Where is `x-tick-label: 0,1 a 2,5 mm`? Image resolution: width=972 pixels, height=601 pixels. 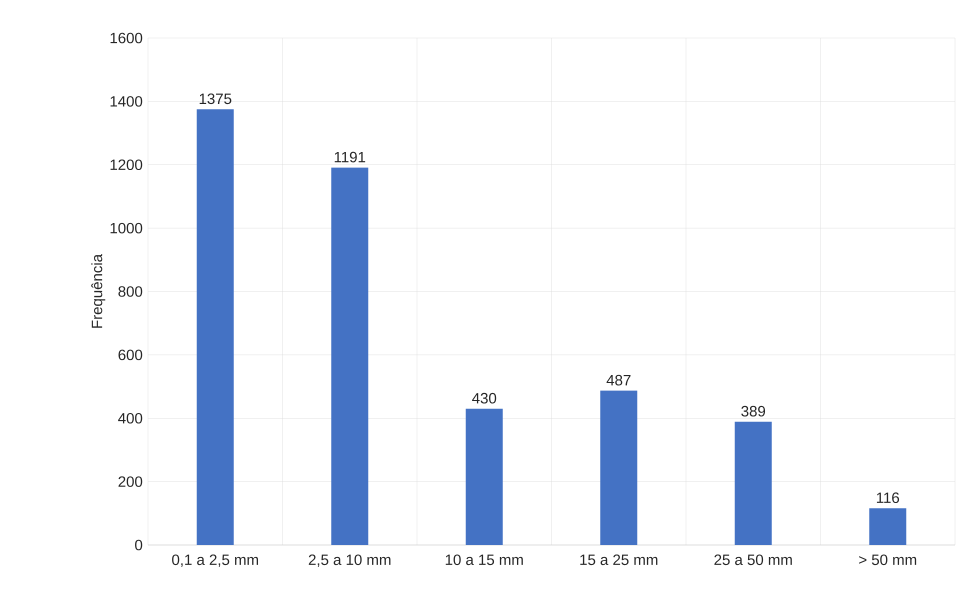
x-tick-label: 0,1 a 2,5 mm is located at coordinates (215, 560).